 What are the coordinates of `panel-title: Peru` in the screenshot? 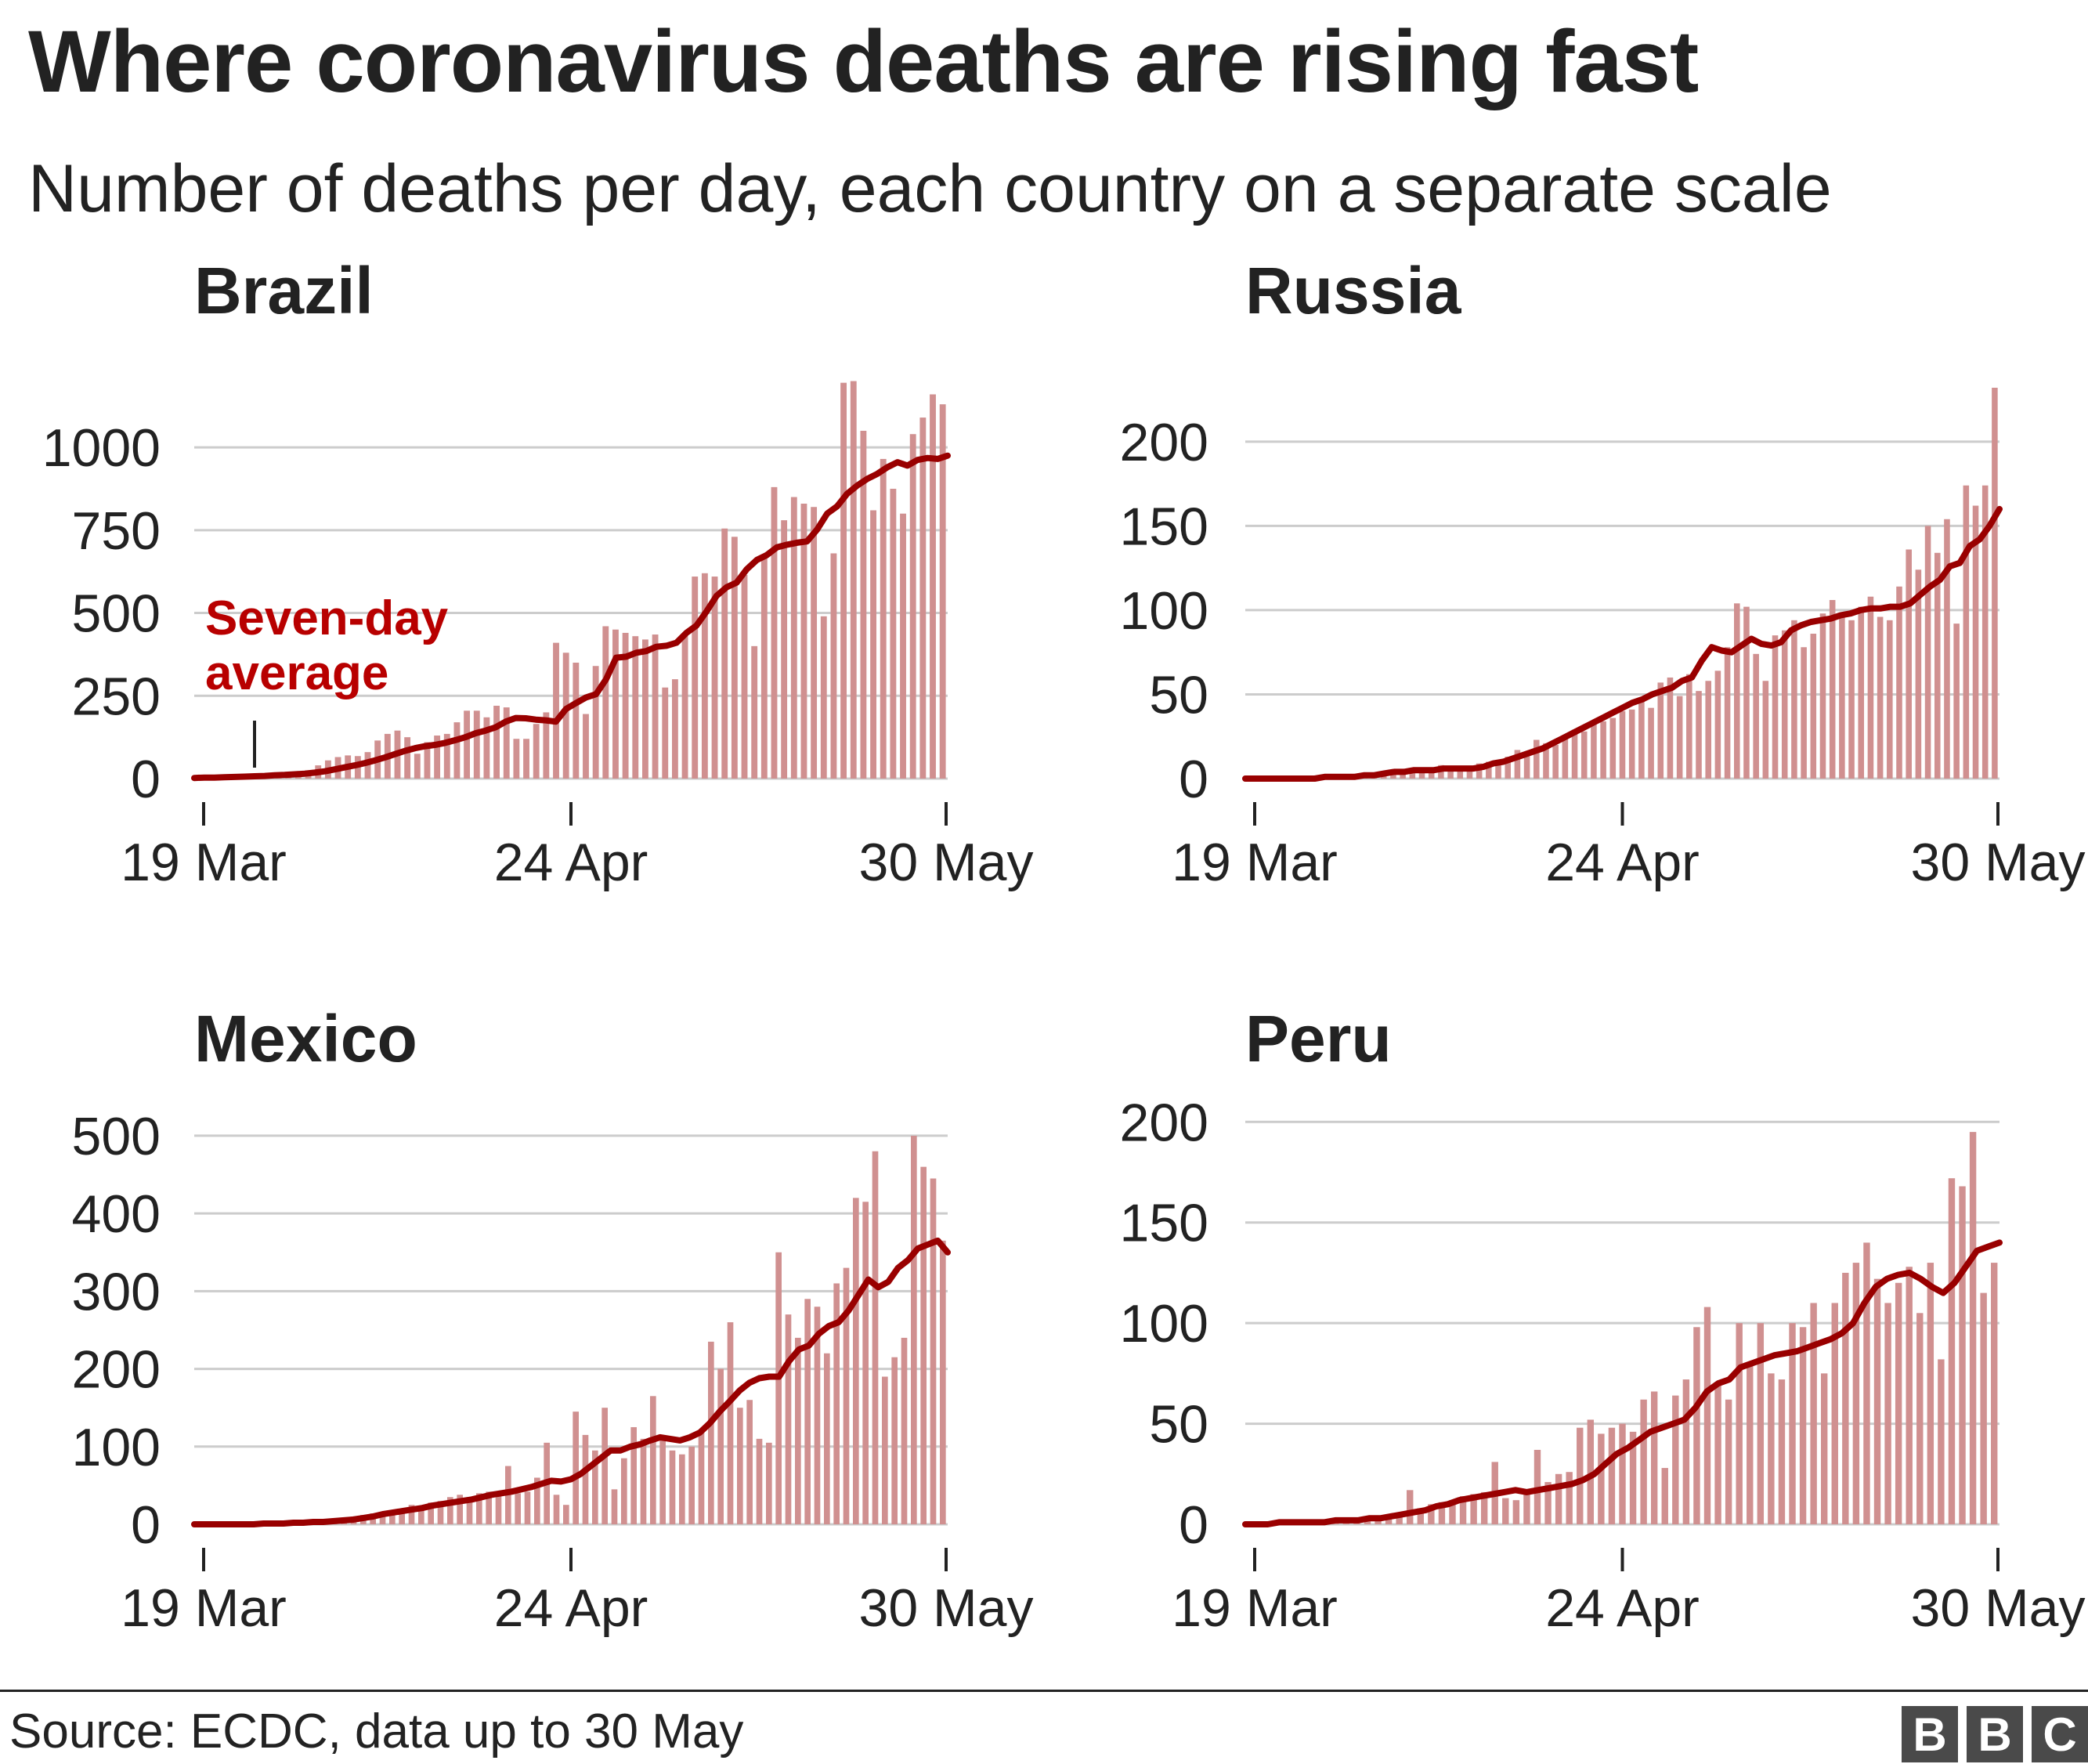 It's located at (1318, 1038).